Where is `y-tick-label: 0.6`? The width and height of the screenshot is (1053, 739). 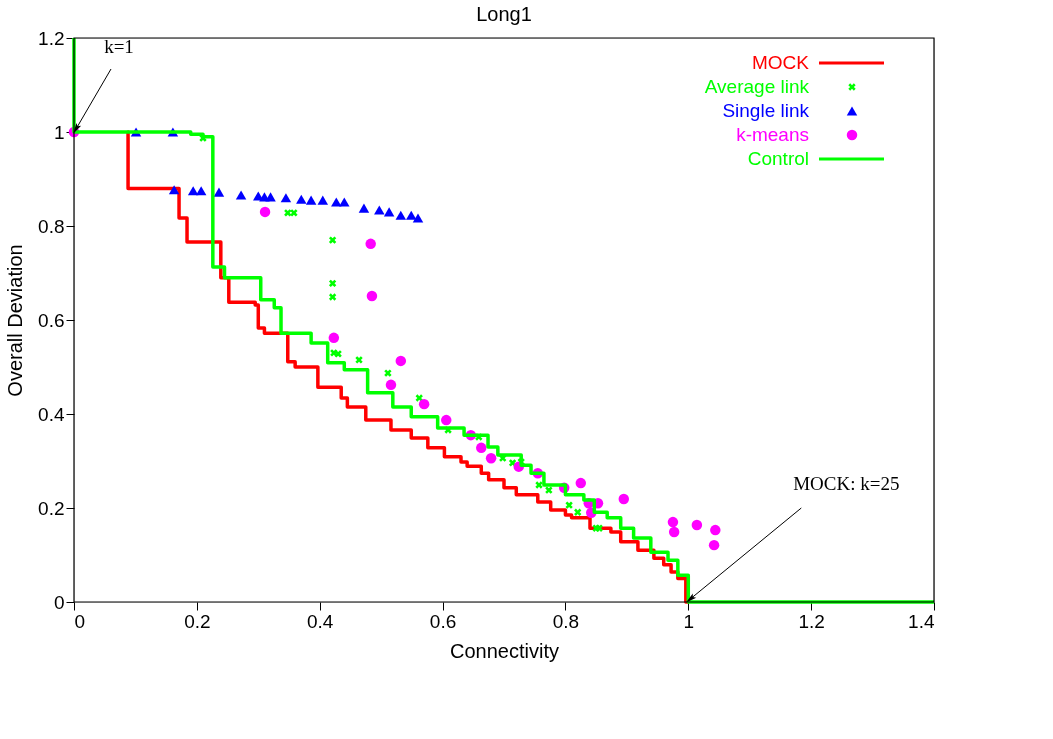
y-tick-label: 0.6 is located at coordinates (51, 320).